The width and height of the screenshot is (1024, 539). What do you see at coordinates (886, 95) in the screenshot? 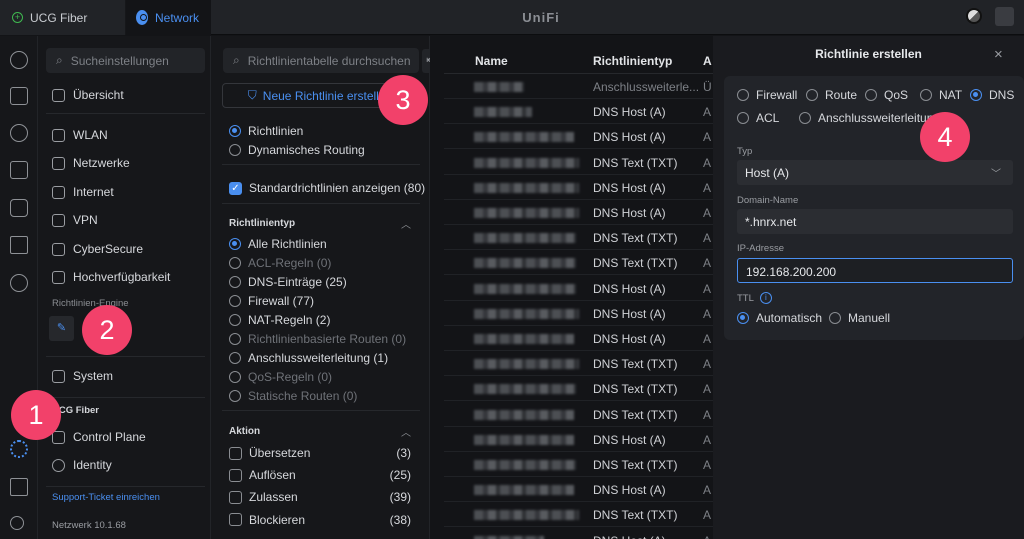
I see `policy-kind-radio: QoS` at bounding box center [886, 95].